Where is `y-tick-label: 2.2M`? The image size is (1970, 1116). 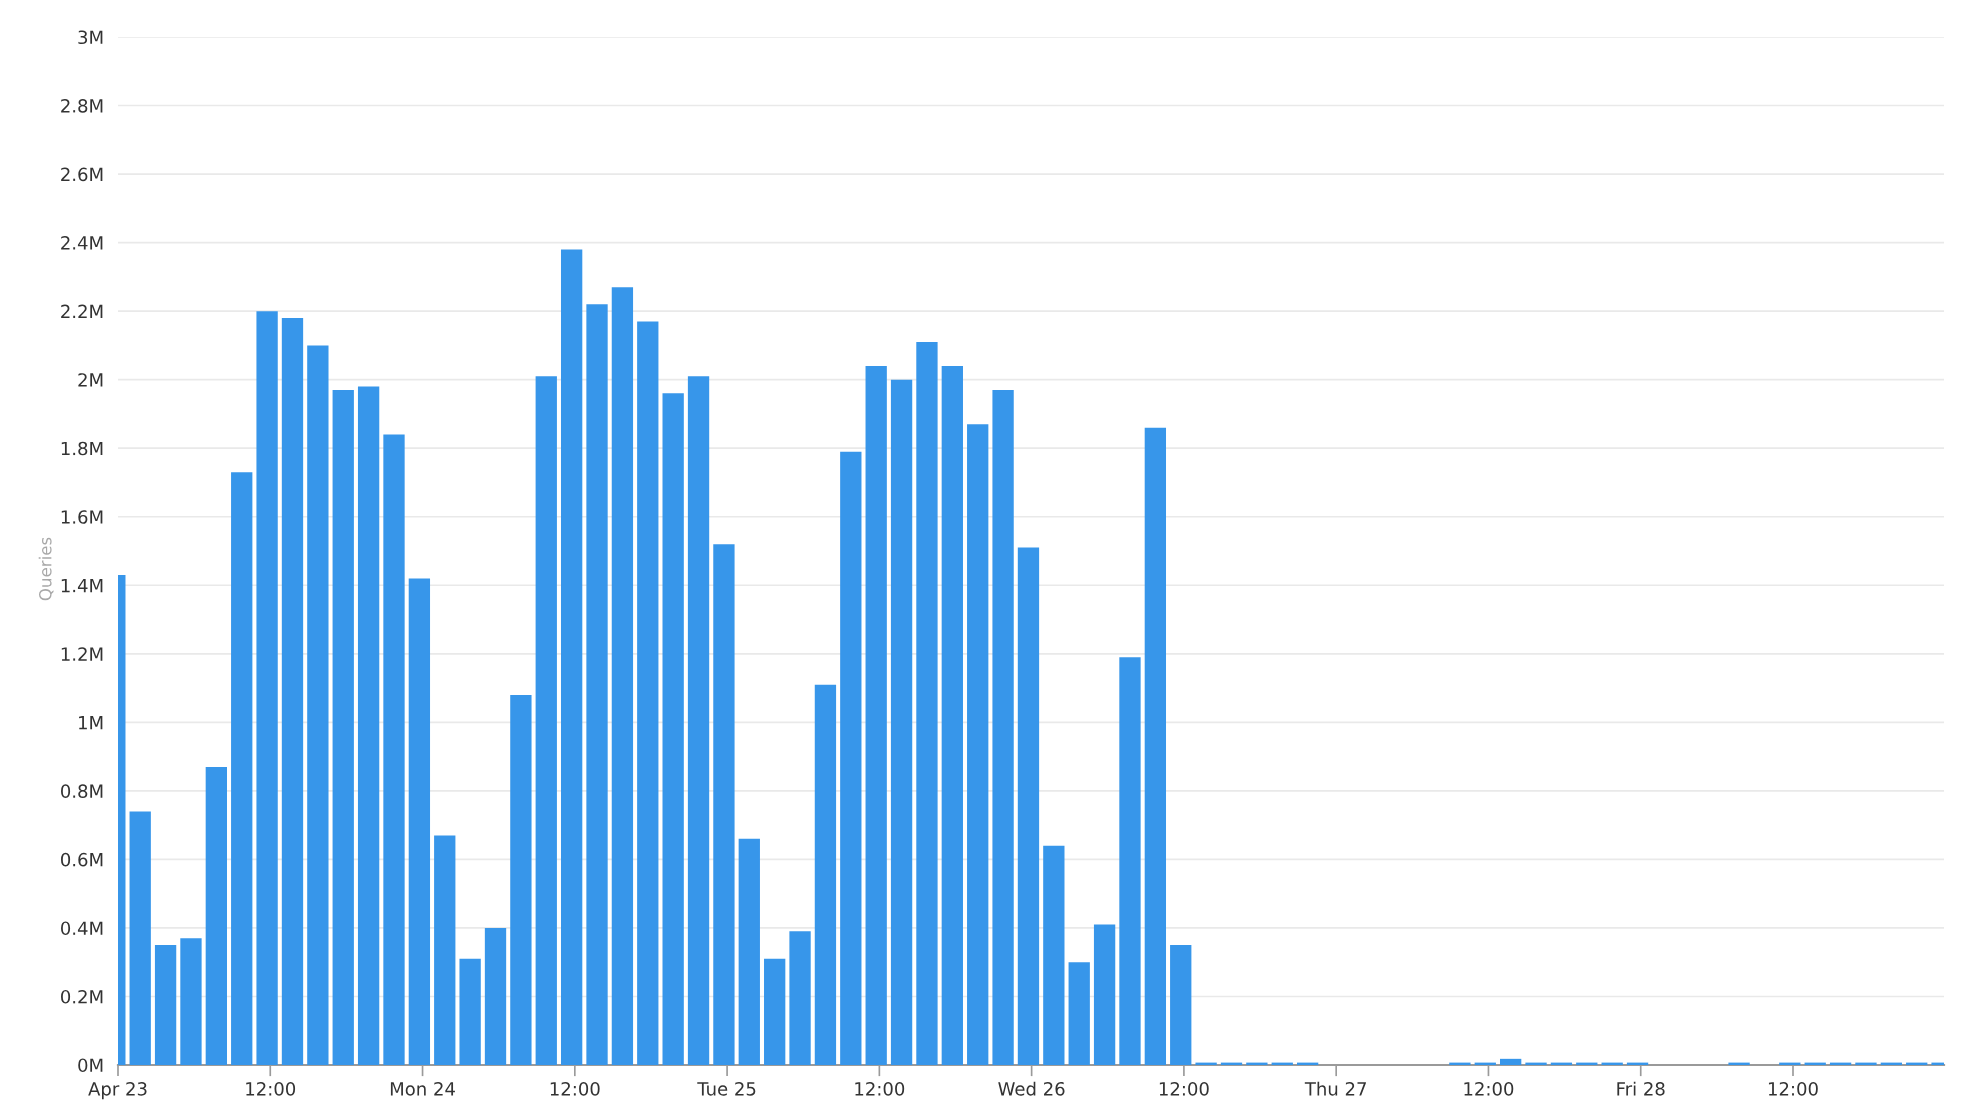
y-tick-label: 2.2M is located at coordinates (82, 311).